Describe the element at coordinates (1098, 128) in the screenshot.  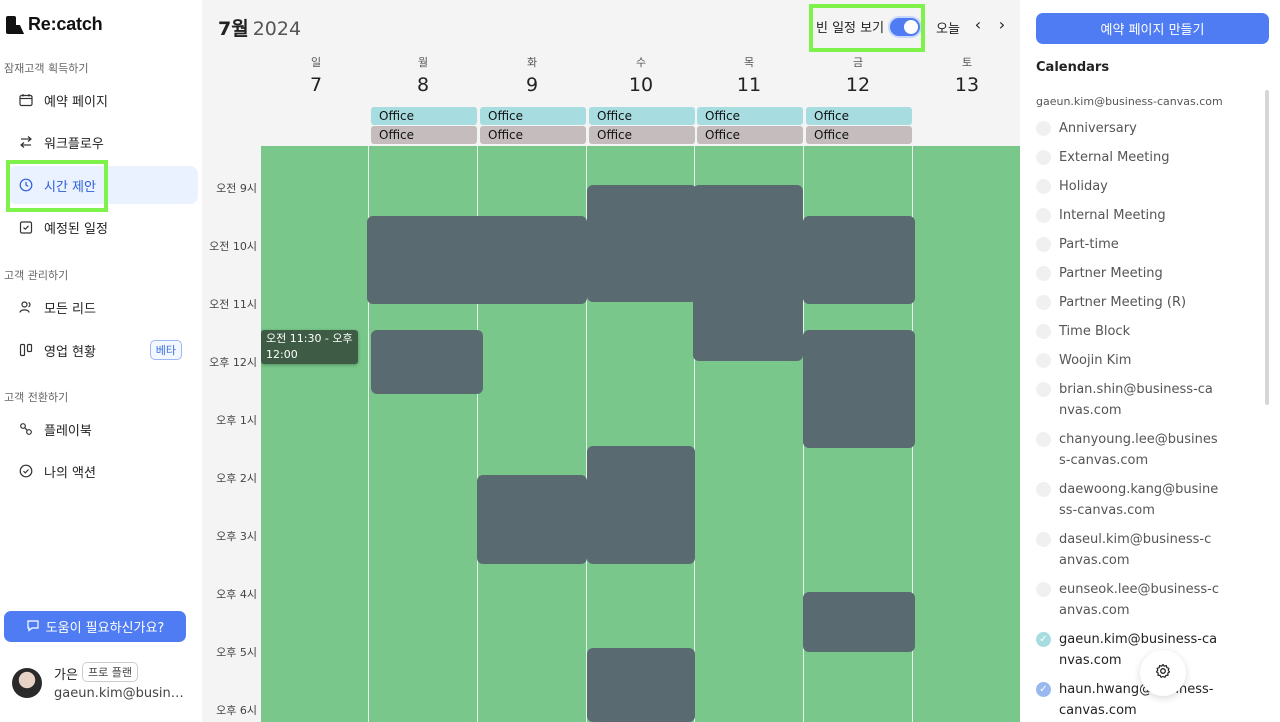
I see `calendar-label: Anniversary` at that location.